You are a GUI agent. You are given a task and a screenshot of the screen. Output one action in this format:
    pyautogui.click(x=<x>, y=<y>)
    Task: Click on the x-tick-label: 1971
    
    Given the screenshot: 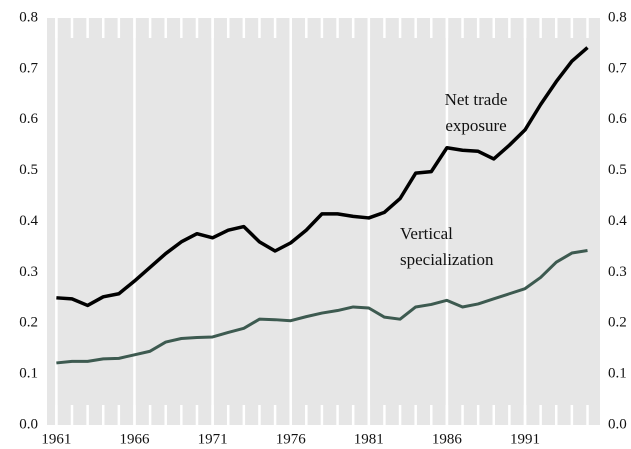 What is the action you would take?
    pyautogui.click(x=213, y=439)
    